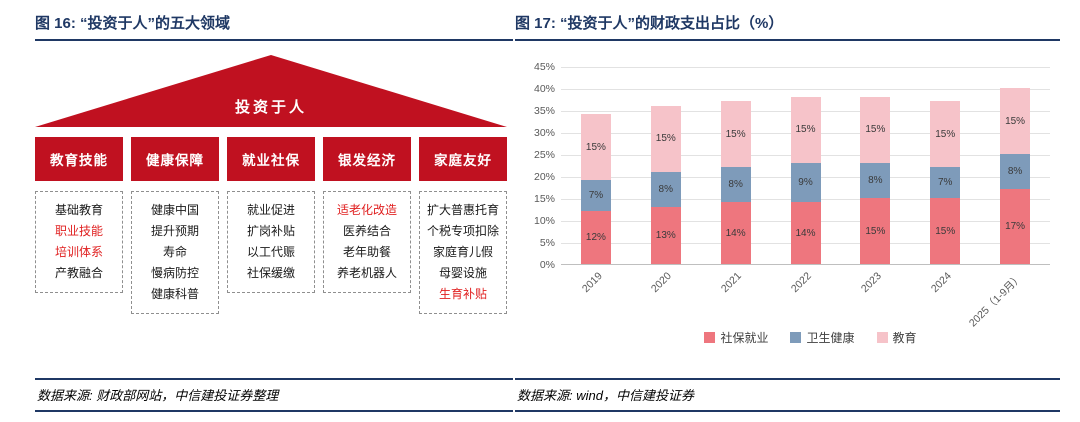 This screenshot has width=1080, height=422. I want to click on area-item: 社保缓缴, so click(270, 273).